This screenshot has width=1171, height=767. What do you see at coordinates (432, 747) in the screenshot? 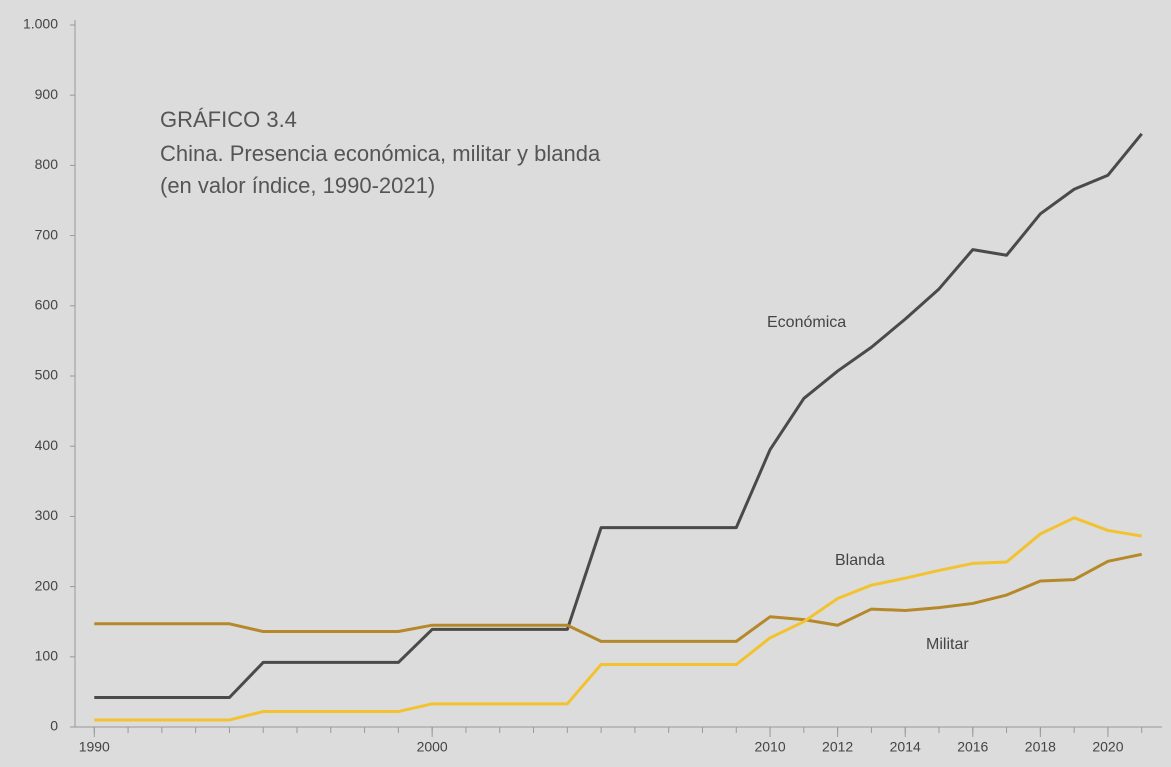
I see `x-tick-label: 2000` at bounding box center [432, 747].